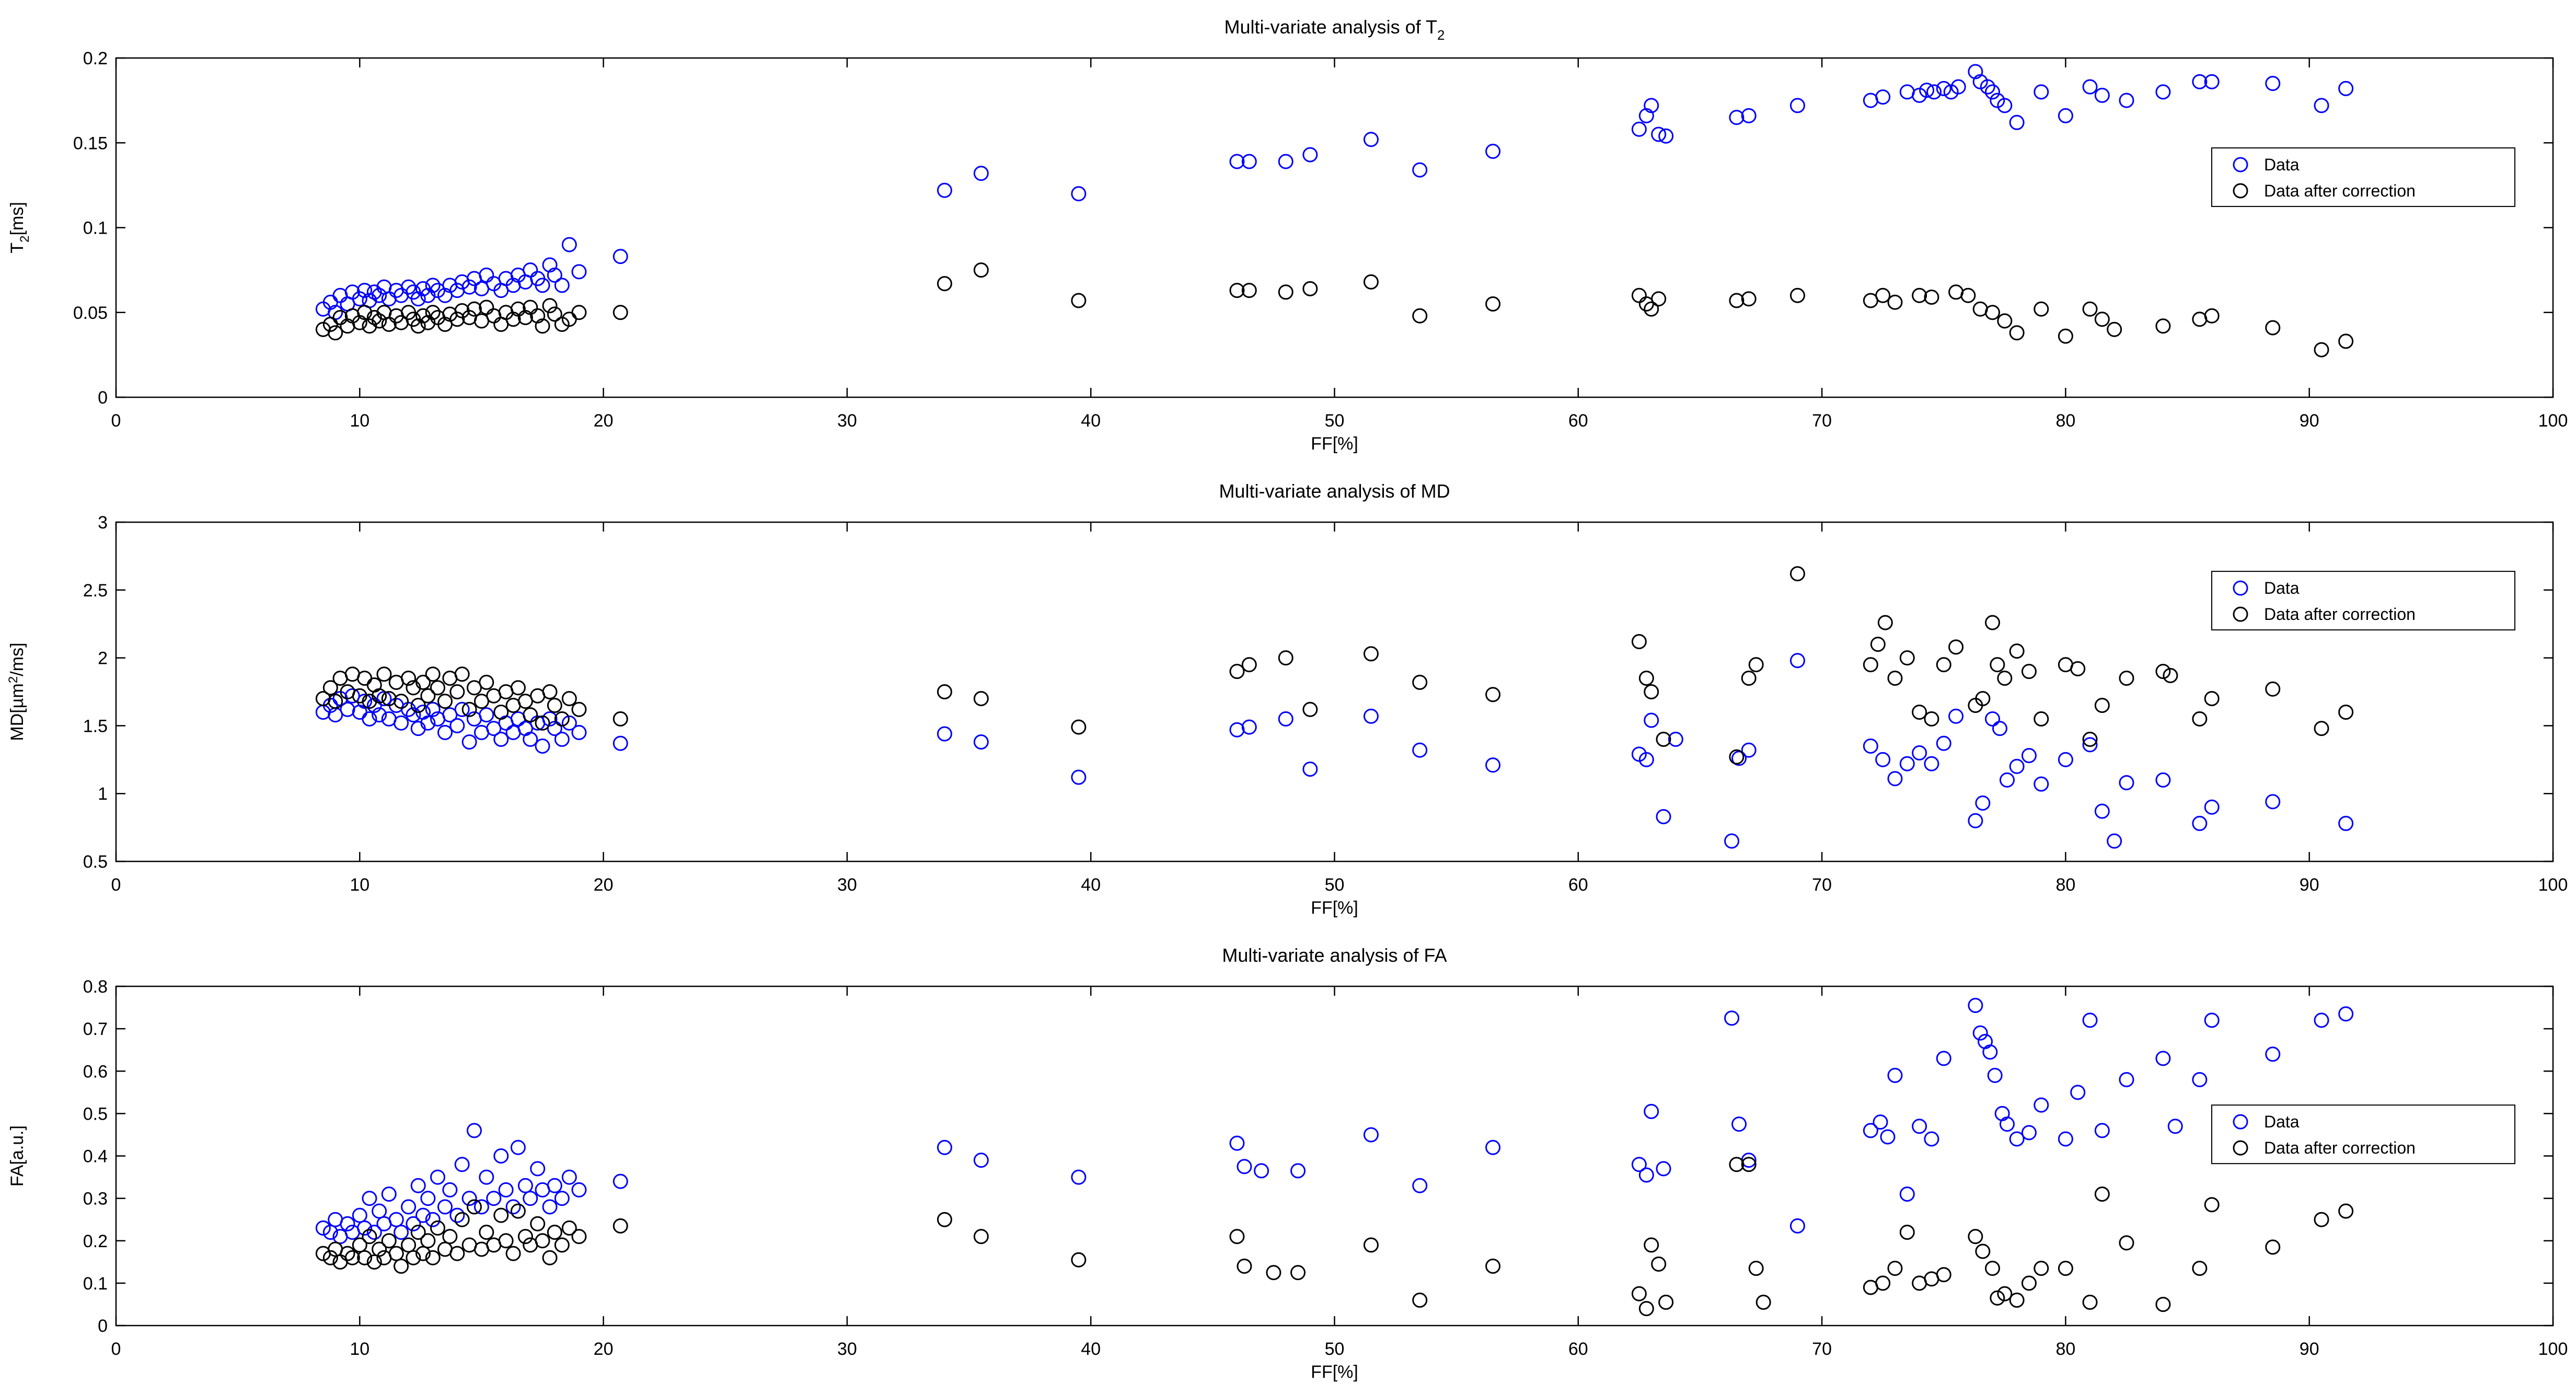 The image size is (2576, 1393). I want to click on y-tick-label: 2, so click(103, 659).